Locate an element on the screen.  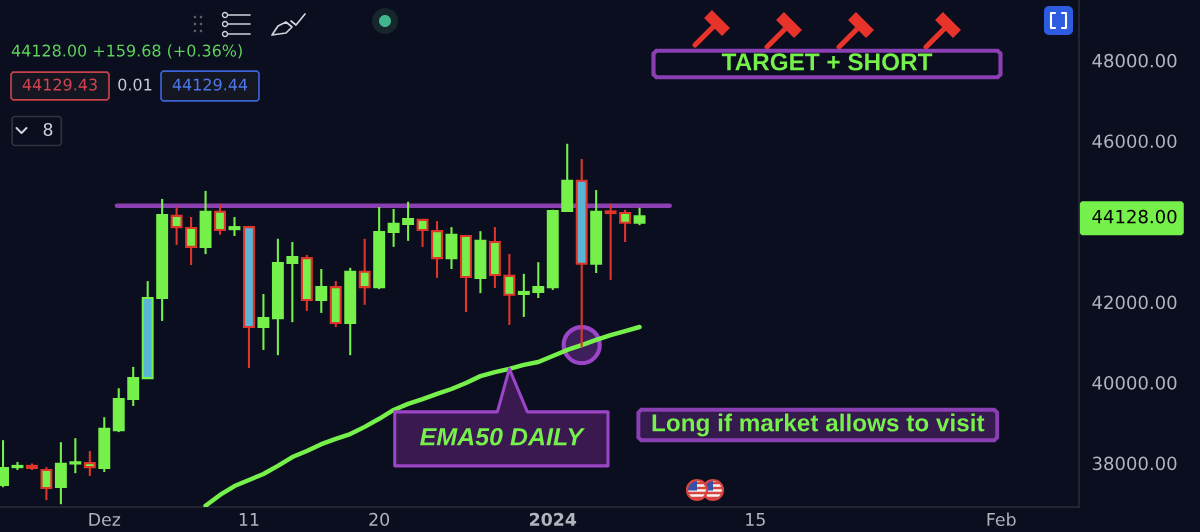
x-tick-label: 2024 is located at coordinates (553, 519).